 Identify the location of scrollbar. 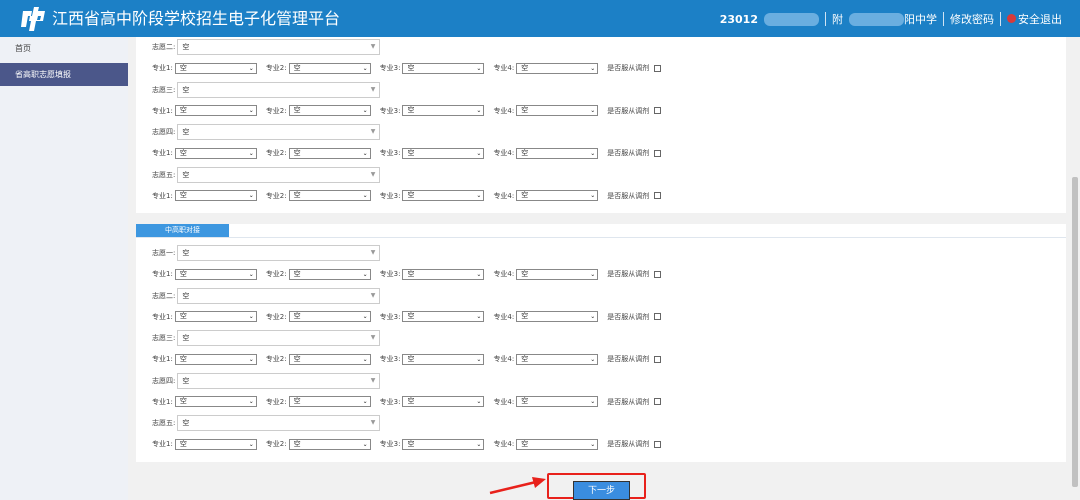
(1075, 268).